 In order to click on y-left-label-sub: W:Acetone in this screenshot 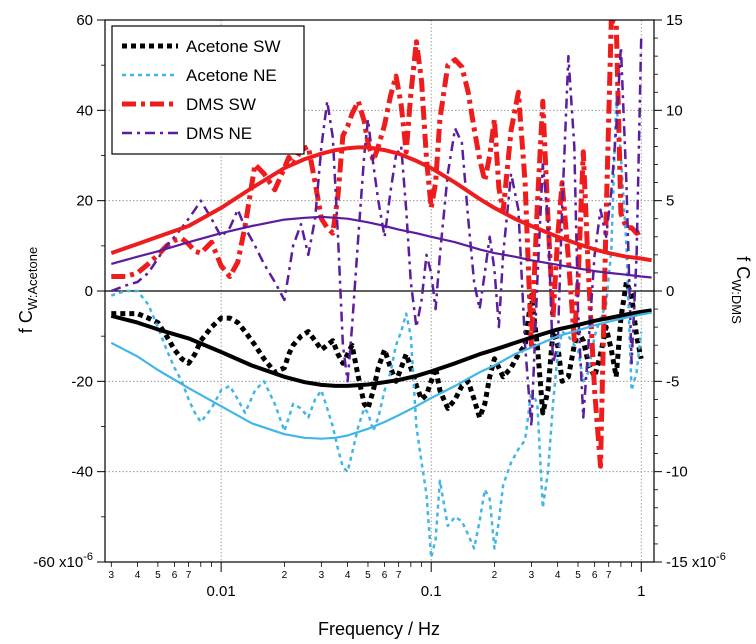, I will do `click(32, 278)`.